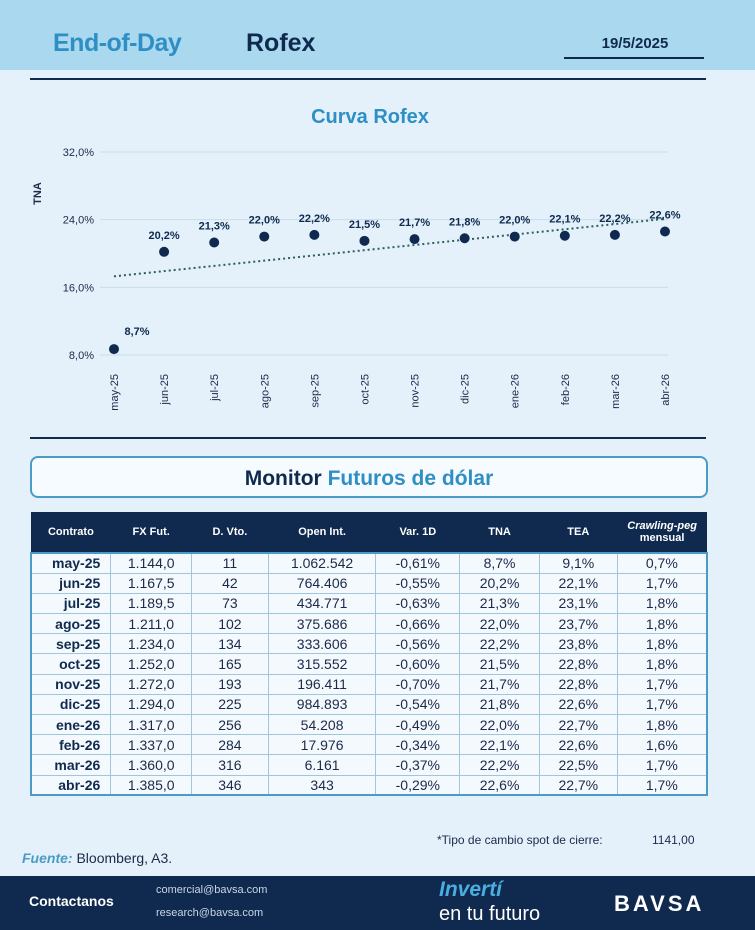 Image resolution: width=755 pixels, height=930 pixels. I want to click on cell-tea: 22,8%, so click(578, 684).